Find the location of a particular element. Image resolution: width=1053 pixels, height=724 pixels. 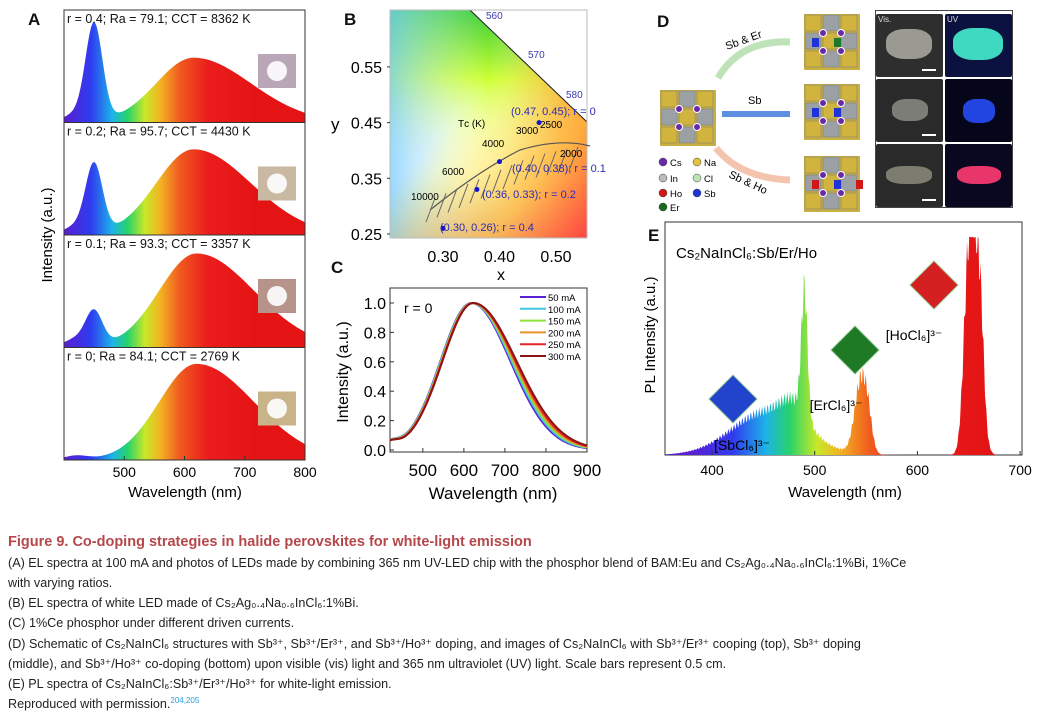

plot-frame is located at coordinates (488, 124).